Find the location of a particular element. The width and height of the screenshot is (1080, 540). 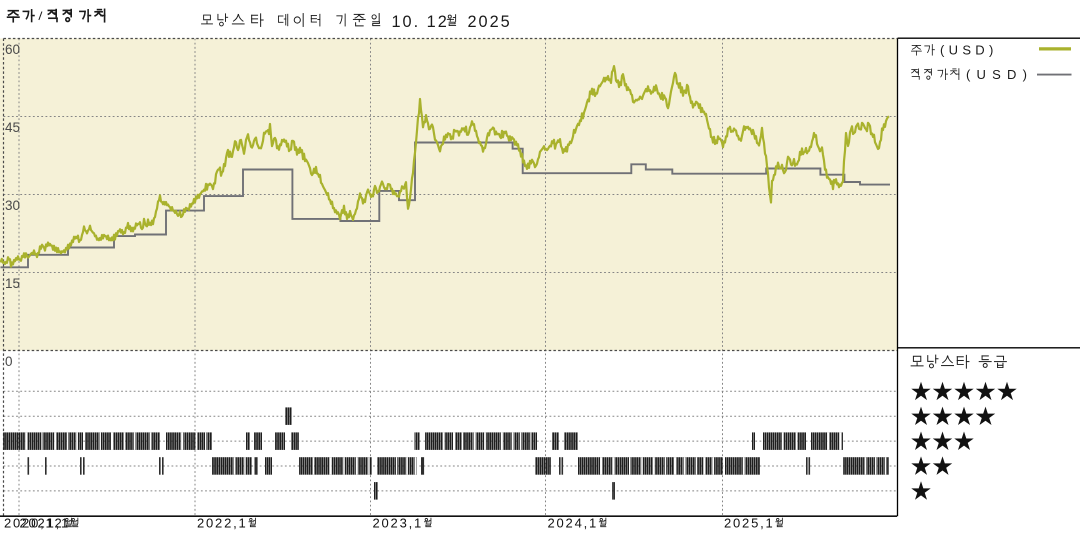

svg-text: 10. 12 is located at coordinates (420, 22).